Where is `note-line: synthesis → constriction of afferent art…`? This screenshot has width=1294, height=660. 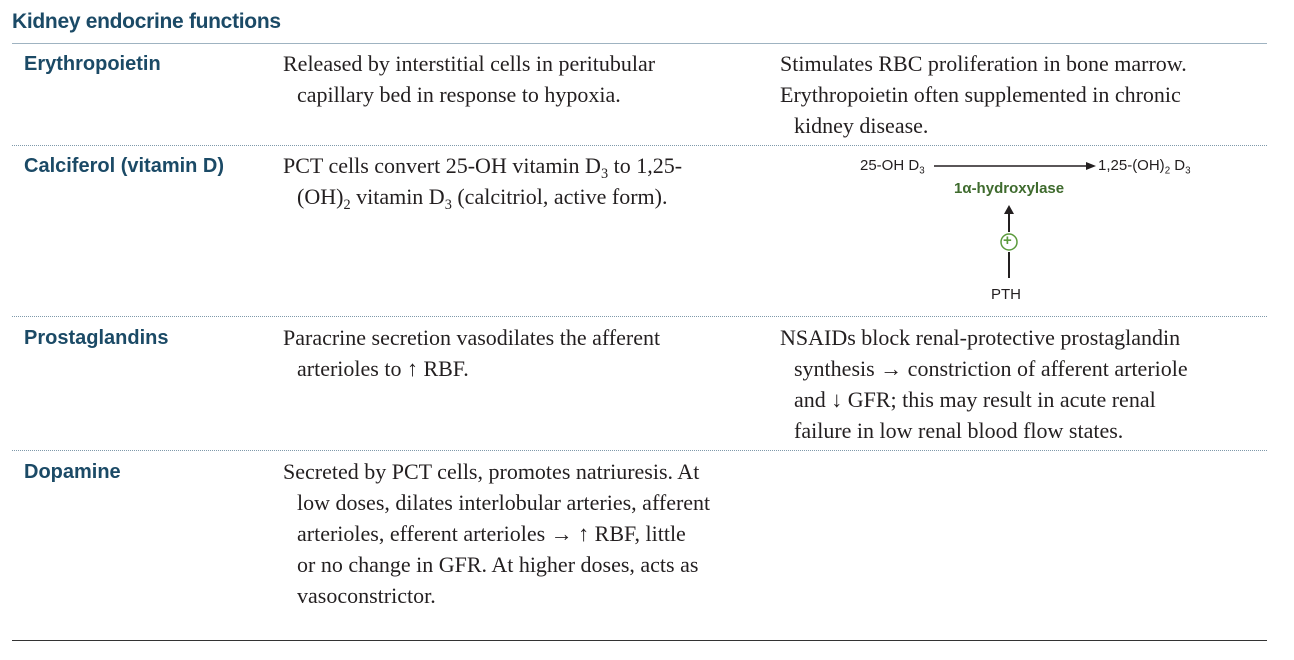 note-line: synthesis → constriction of afferent art… is located at coordinates (991, 368).